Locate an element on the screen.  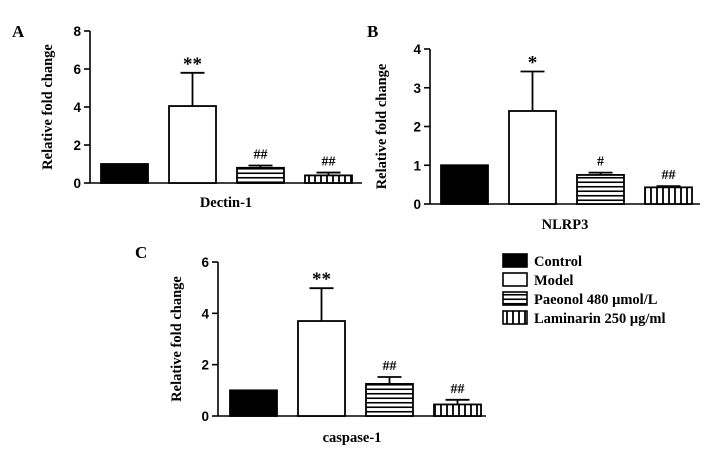
x-axis-label: Dectin-1 is located at coordinates (226, 203).